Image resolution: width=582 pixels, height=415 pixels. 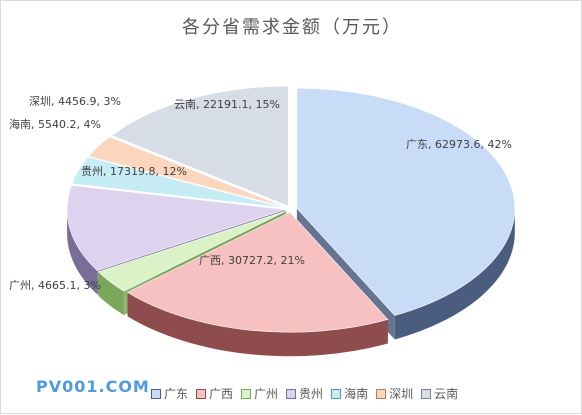 What do you see at coordinates (156, 393) in the screenshot?
I see `legend-swatch-广东` at bounding box center [156, 393].